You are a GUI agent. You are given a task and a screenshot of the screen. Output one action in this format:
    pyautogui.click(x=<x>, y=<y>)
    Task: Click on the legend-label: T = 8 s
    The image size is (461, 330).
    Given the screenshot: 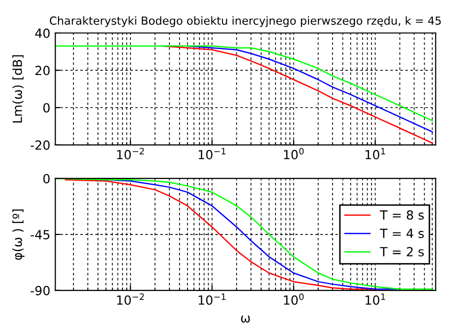 What is the action you would take?
    pyautogui.click(x=402, y=215)
    